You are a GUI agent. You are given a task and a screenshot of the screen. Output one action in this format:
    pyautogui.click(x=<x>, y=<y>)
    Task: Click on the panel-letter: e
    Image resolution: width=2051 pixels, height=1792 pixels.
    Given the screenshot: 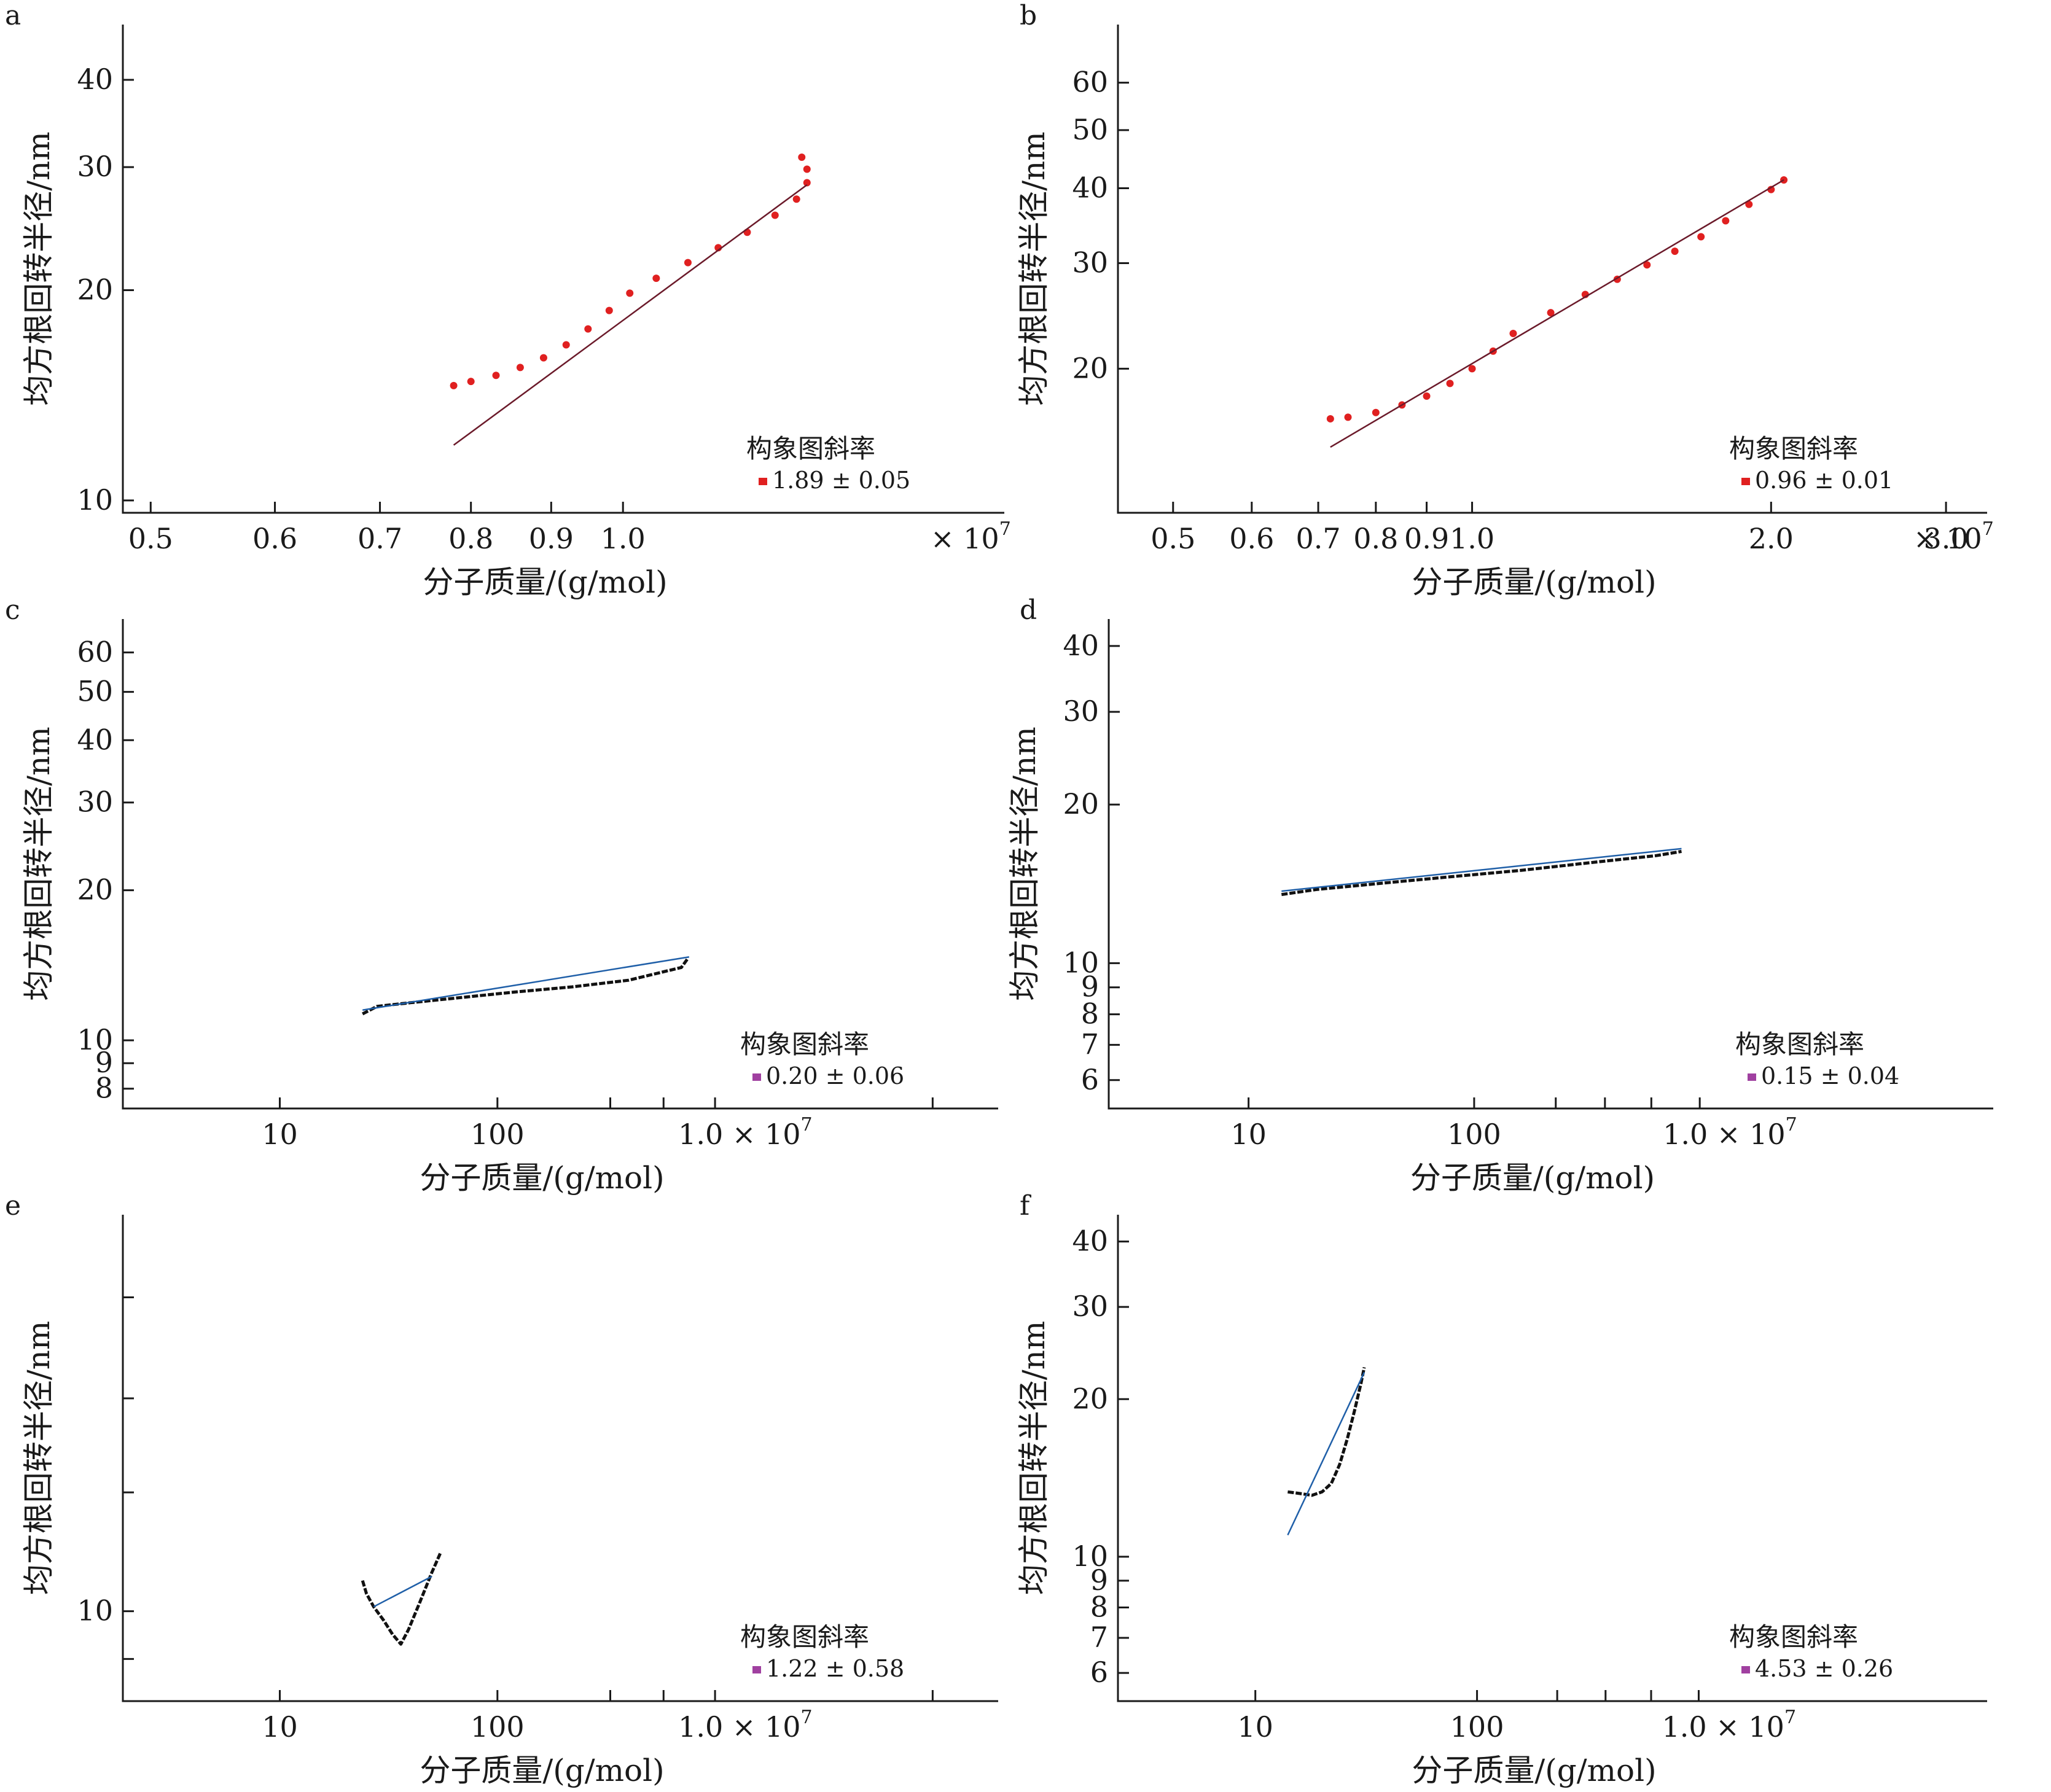 What is the action you would take?
    pyautogui.click(x=13, y=1205)
    